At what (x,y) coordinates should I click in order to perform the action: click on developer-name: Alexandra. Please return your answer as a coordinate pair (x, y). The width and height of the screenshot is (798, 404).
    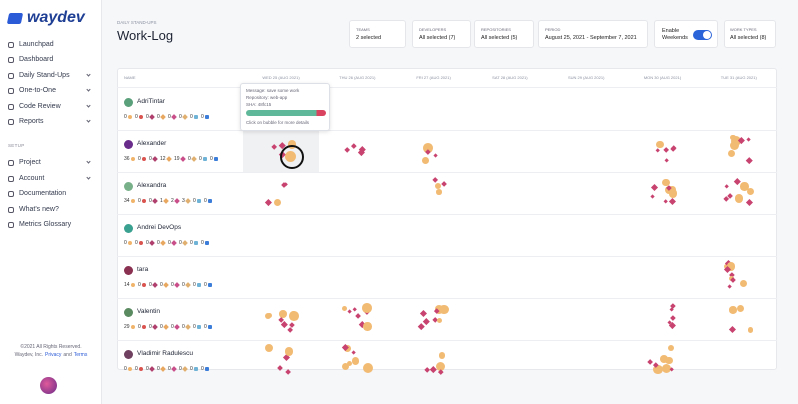
    Looking at the image, I should click on (152, 185).